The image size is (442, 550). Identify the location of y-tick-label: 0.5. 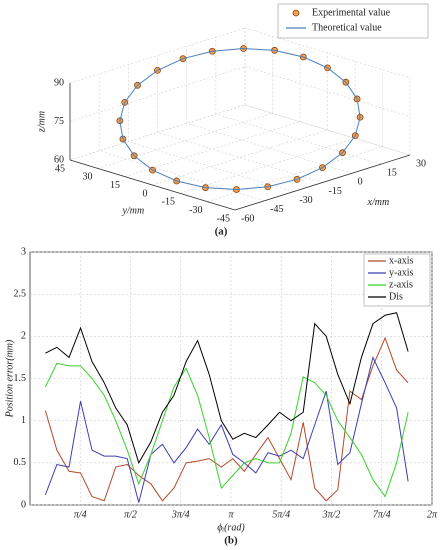
(20, 462).